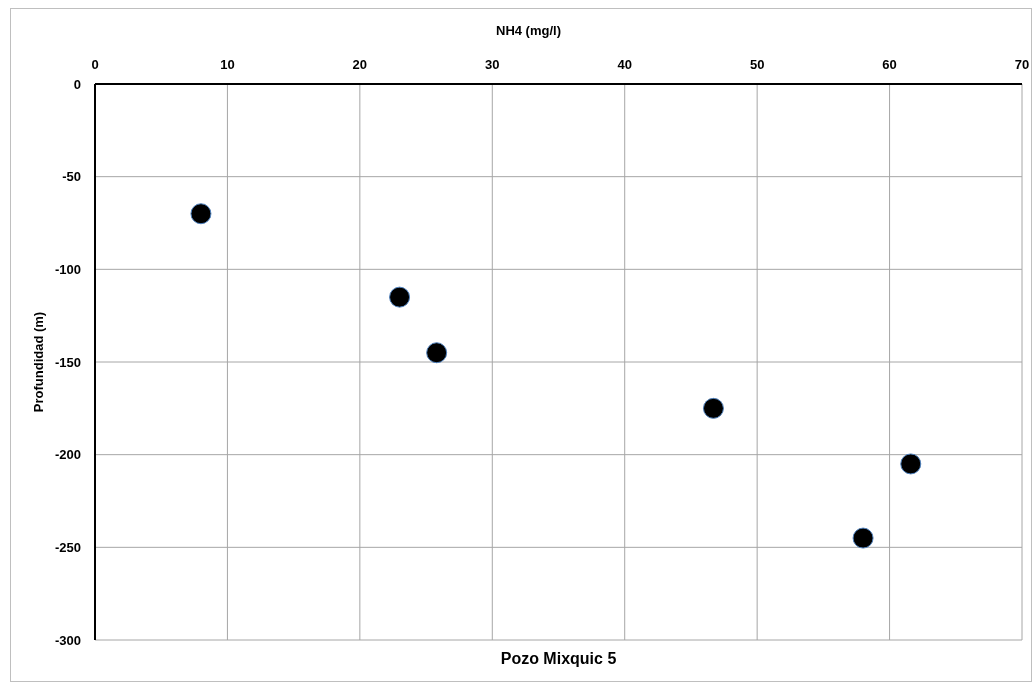 This screenshot has width=1034, height=684. What do you see at coordinates (889, 64) in the screenshot?
I see `x-tick-label: 60` at bounding box center [889, 64].